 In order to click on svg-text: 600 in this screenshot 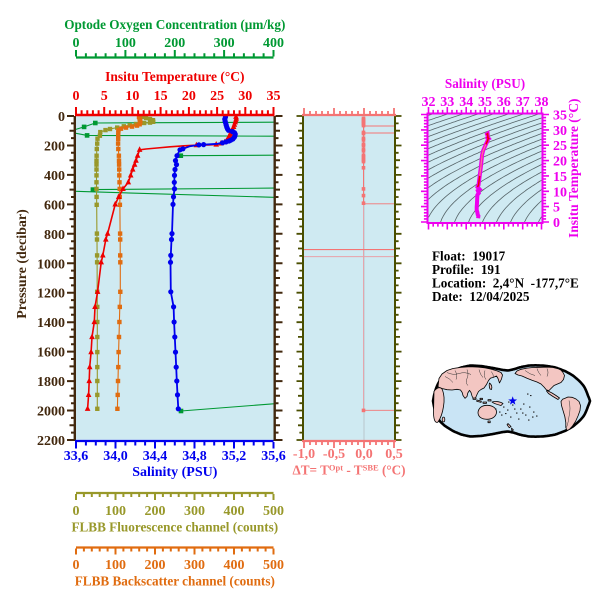, I will do `click(54, 205)`.